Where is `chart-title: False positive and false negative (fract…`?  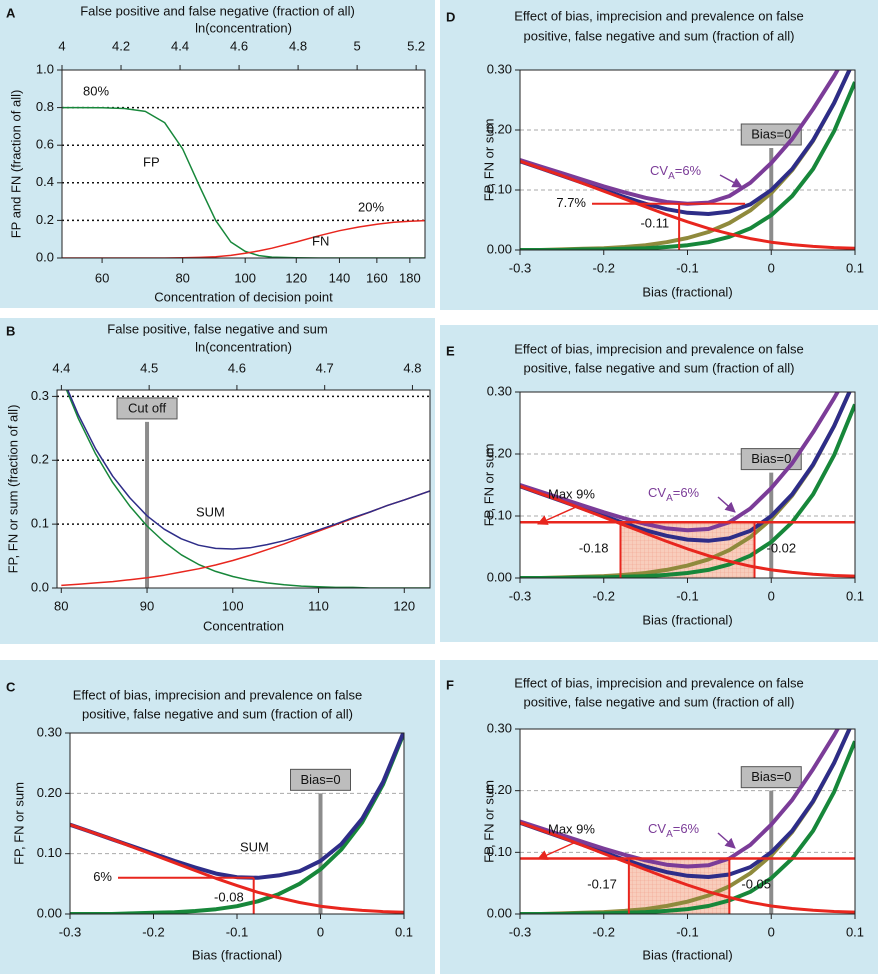
chart-title: False positive and false negative (fract… is located at coordinates (217, 10).